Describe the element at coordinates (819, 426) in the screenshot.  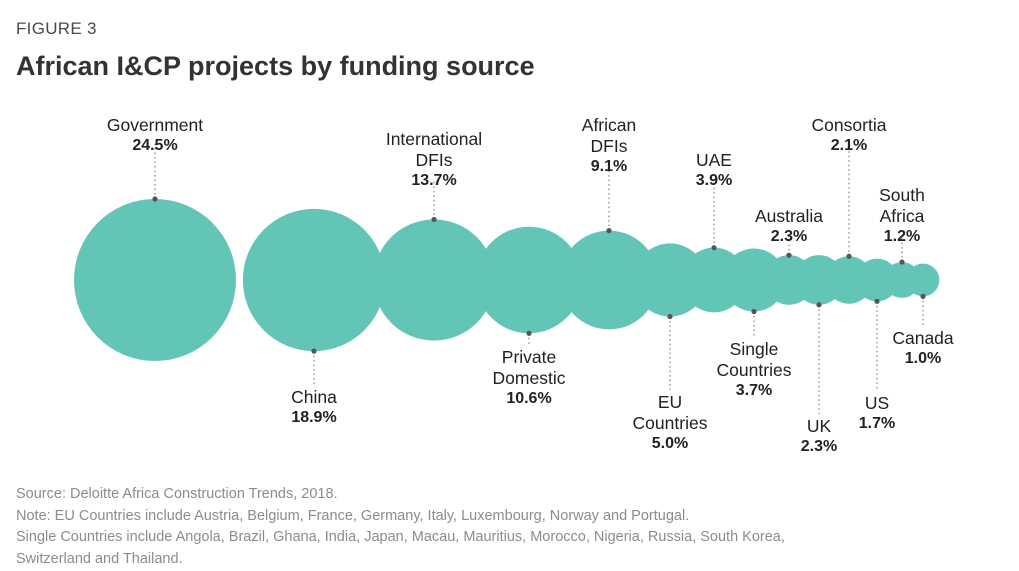
I see `bubble-name-label: UK` at that location.